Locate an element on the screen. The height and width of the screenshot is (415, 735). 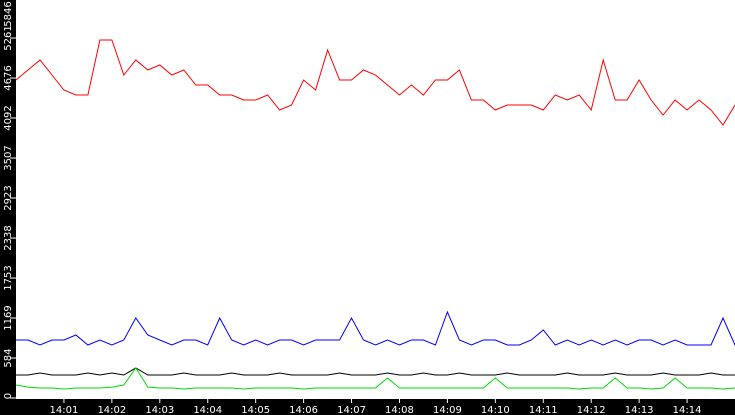
x-tick-label: 14:06 is located at coordinates (303, 410).